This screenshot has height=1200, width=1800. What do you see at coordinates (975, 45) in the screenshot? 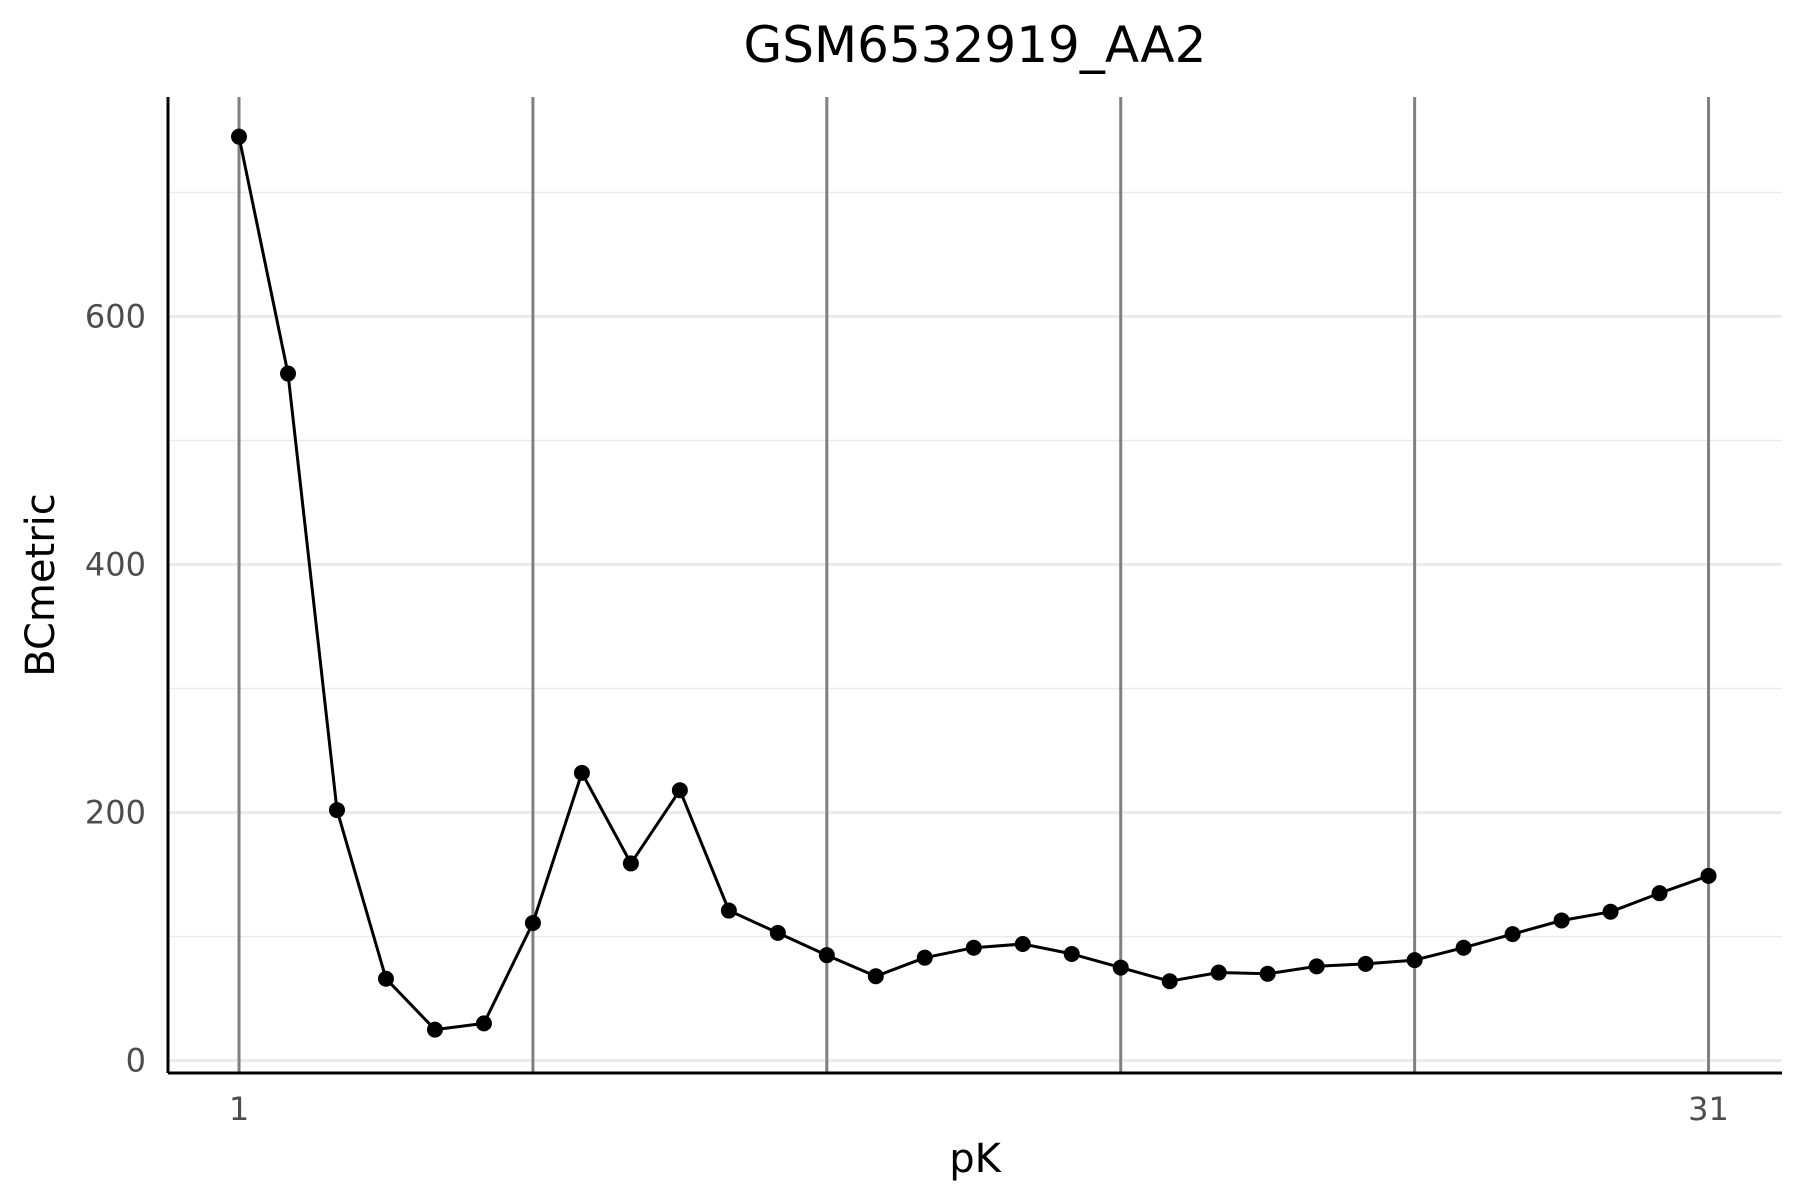
I see `chart-title: GSM6532919_AA2` at bounding box center [975, 45].